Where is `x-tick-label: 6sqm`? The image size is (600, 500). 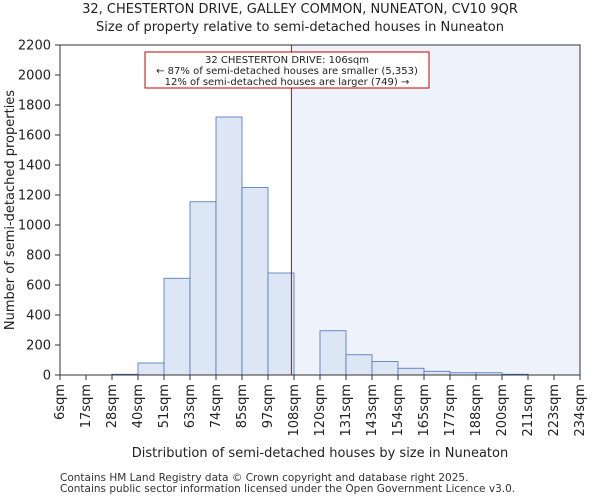
x-tick-label: 6sqm is located at coordinates (60, 402).